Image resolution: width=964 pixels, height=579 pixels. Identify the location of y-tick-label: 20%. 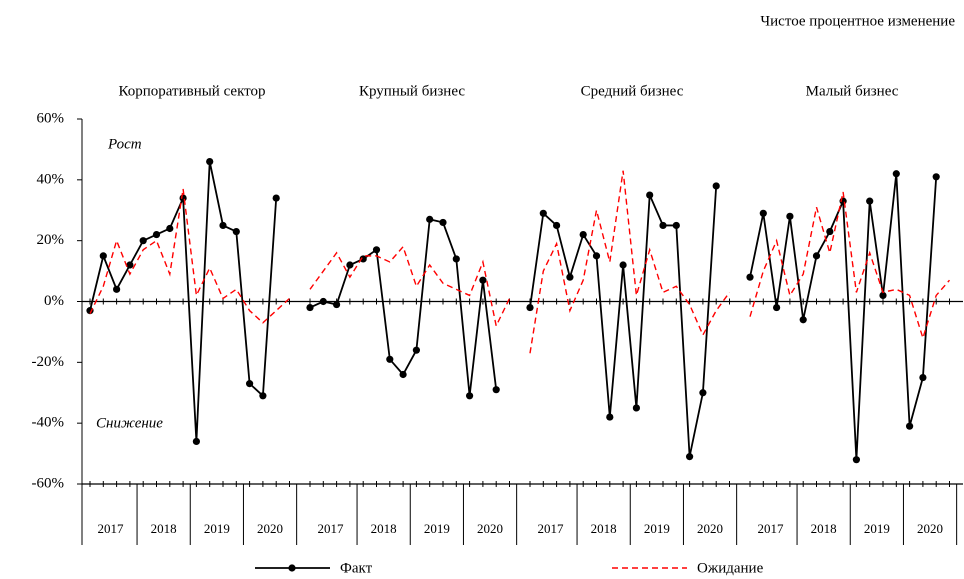
(51, 240).